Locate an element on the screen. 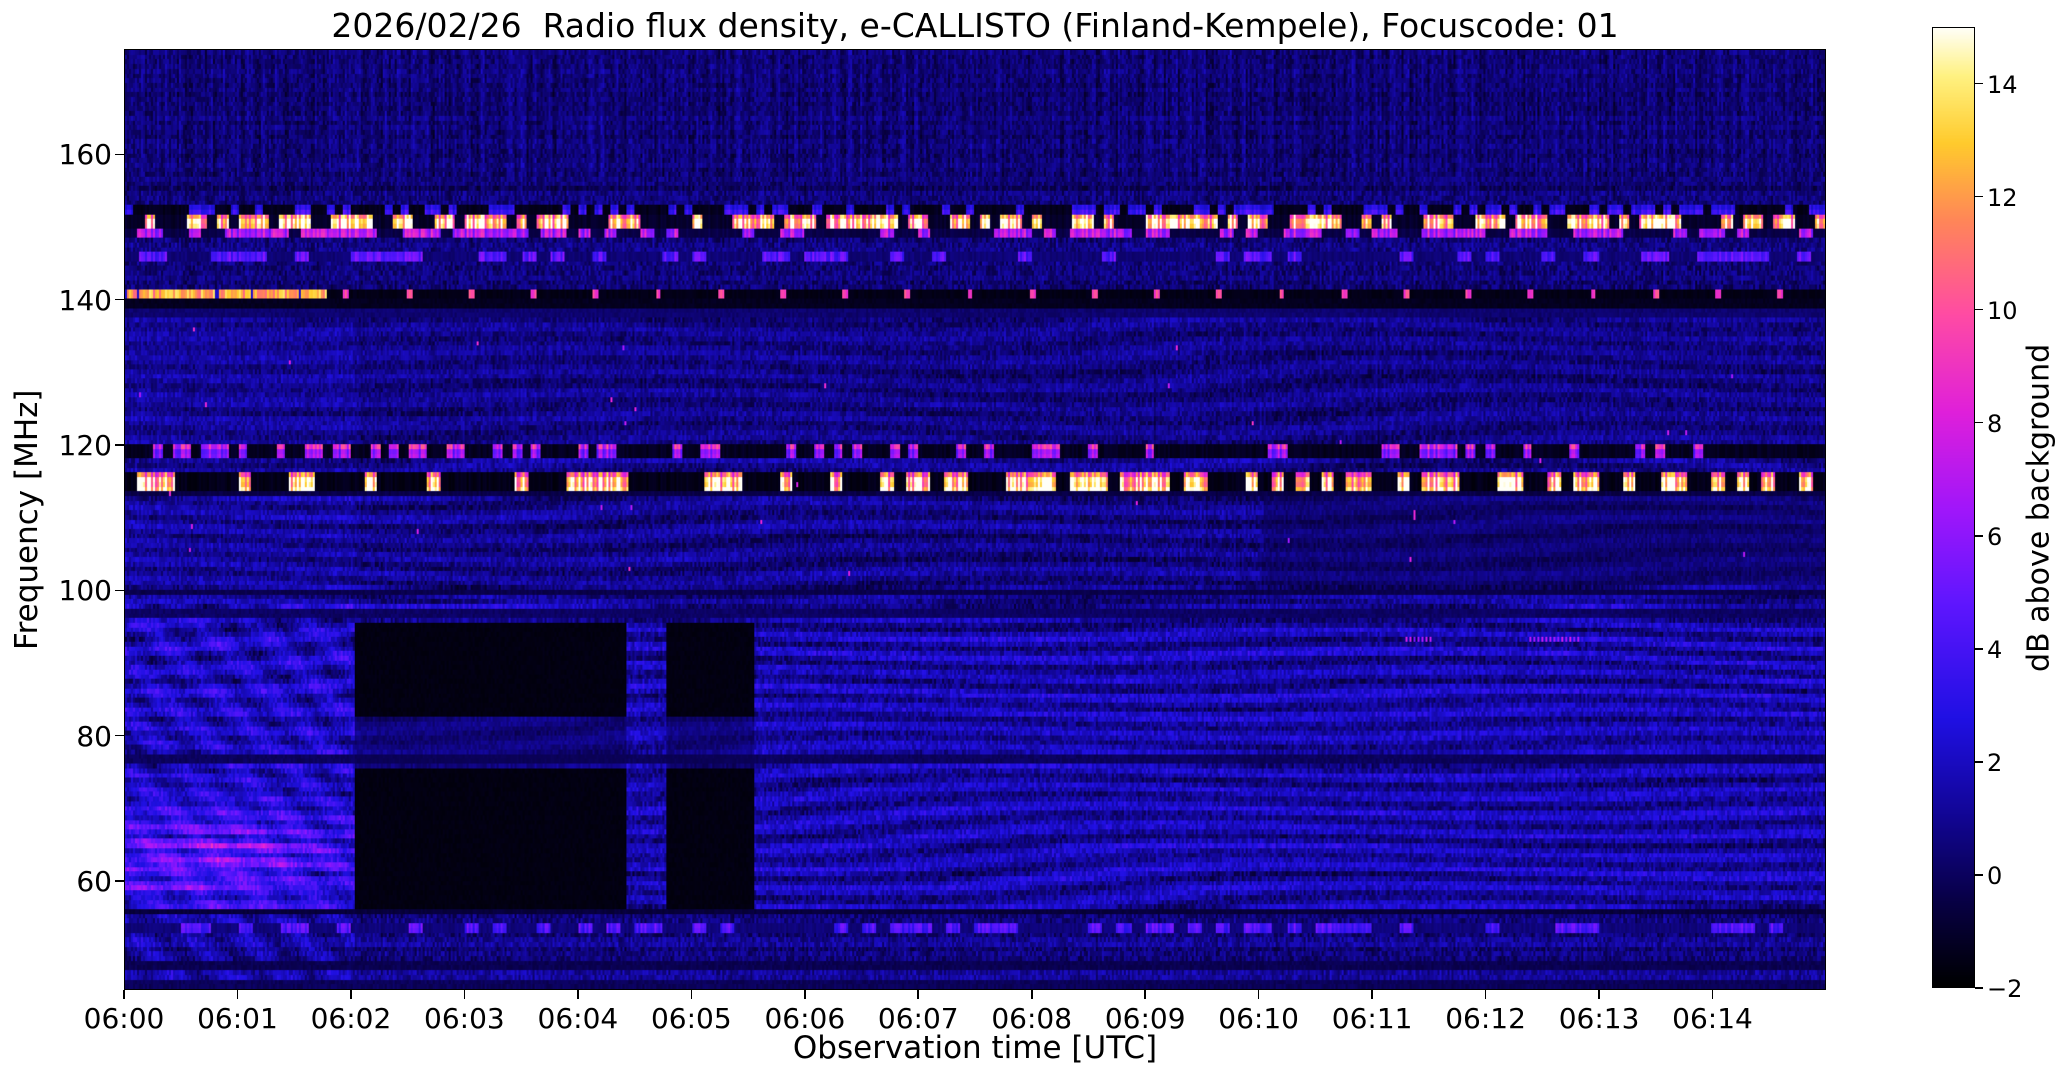 Image resolution: width=2066 pixels, height=1067 pixels. colorbar-tick-label: 10 is located at coordinates (2002, 310).